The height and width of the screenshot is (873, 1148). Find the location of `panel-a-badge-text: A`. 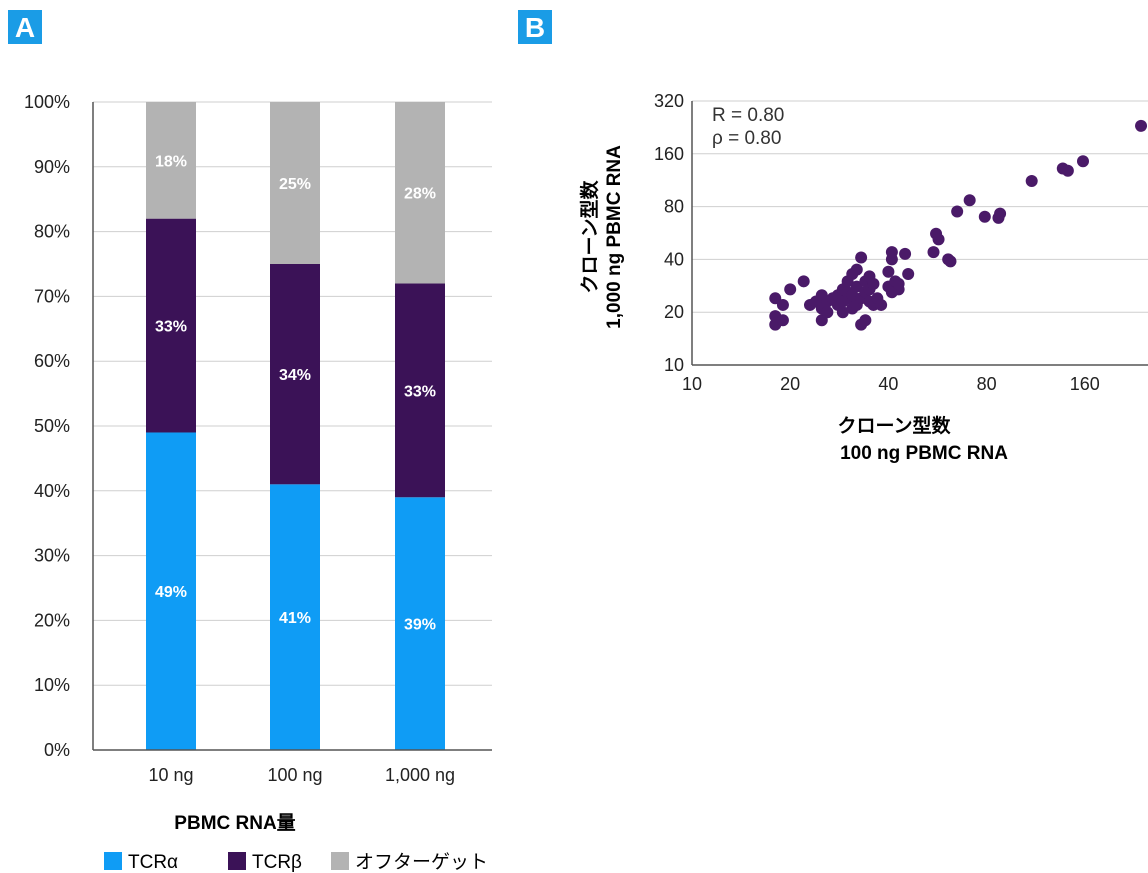

panel-a-badge-text: A is located at coordinates (25, 27).